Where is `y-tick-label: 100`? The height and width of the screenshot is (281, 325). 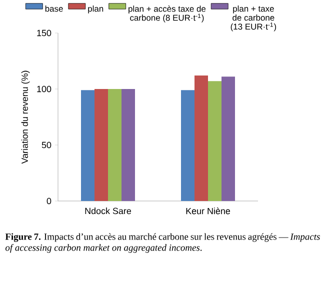 y-tick-label: 100 is located at coordinates (44, 89).